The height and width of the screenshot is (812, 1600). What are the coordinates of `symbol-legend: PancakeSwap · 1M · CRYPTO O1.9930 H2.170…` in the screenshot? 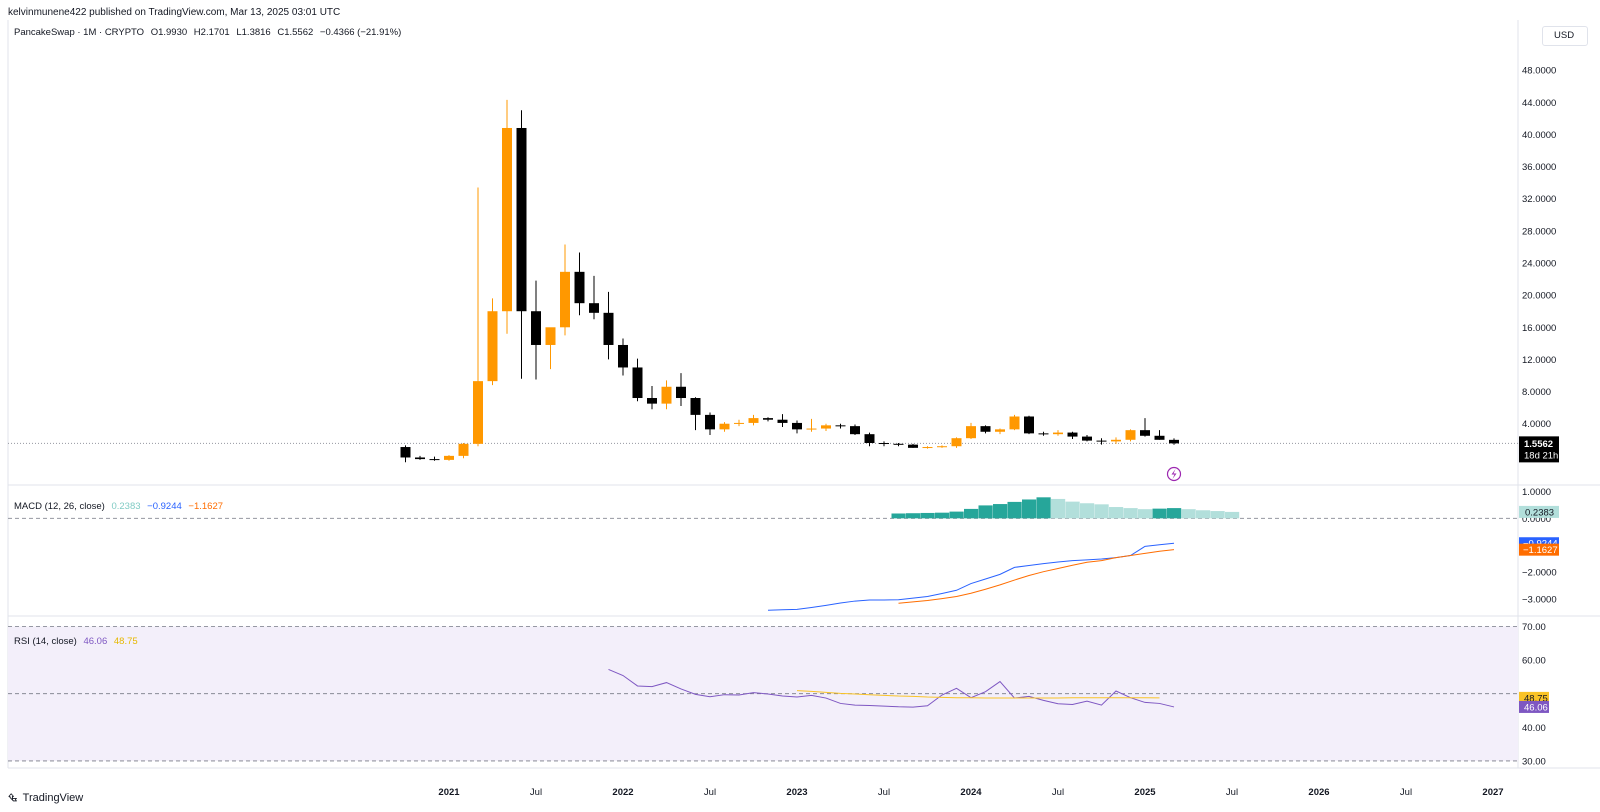 It's located at (209, 32).